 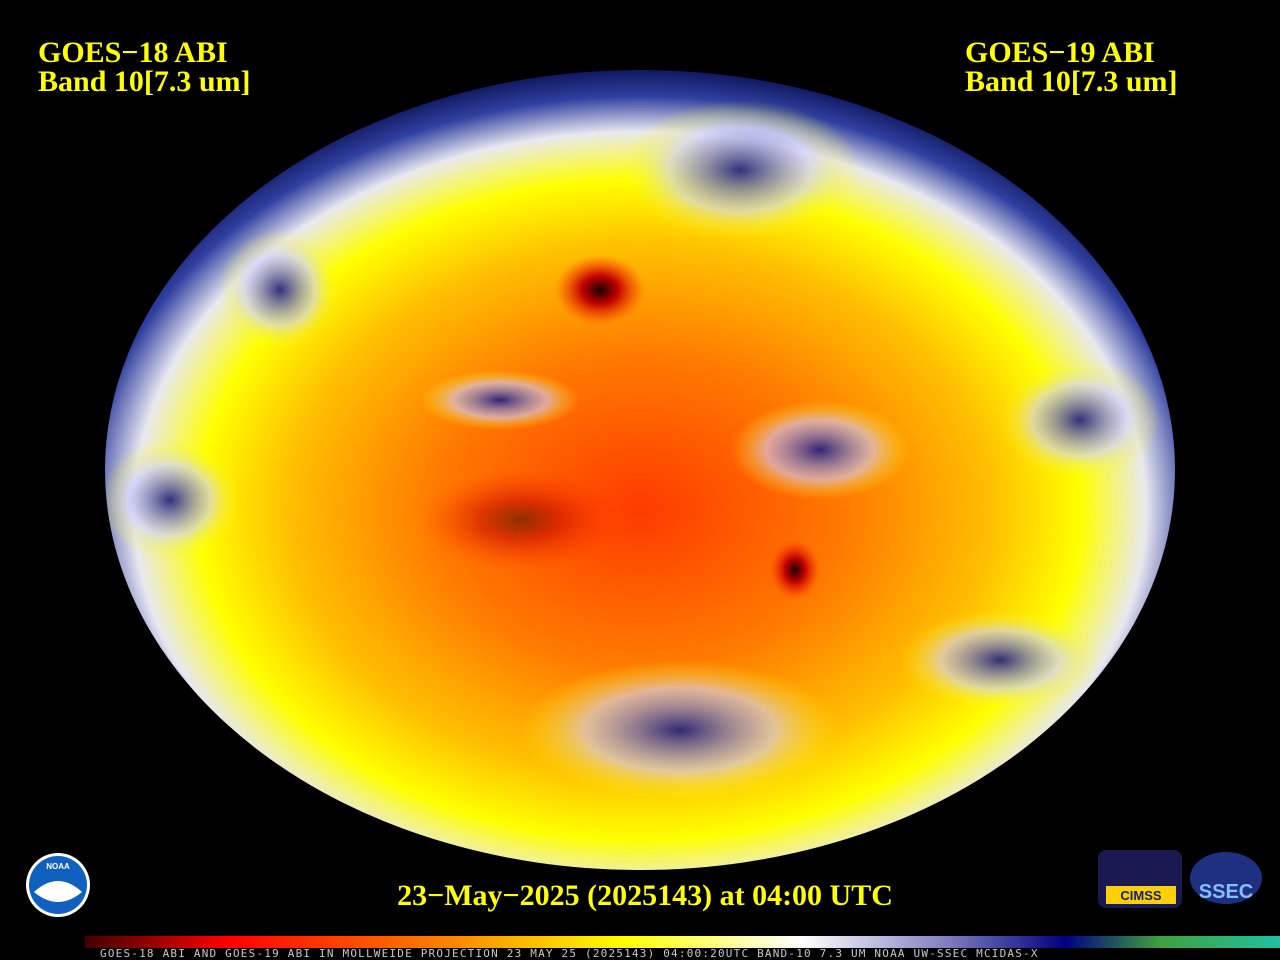 What do you see at coordinates (58, 866) in the screenshot?
I see `noaa-logo-text: NOAA` at bounding box center [58, 866].